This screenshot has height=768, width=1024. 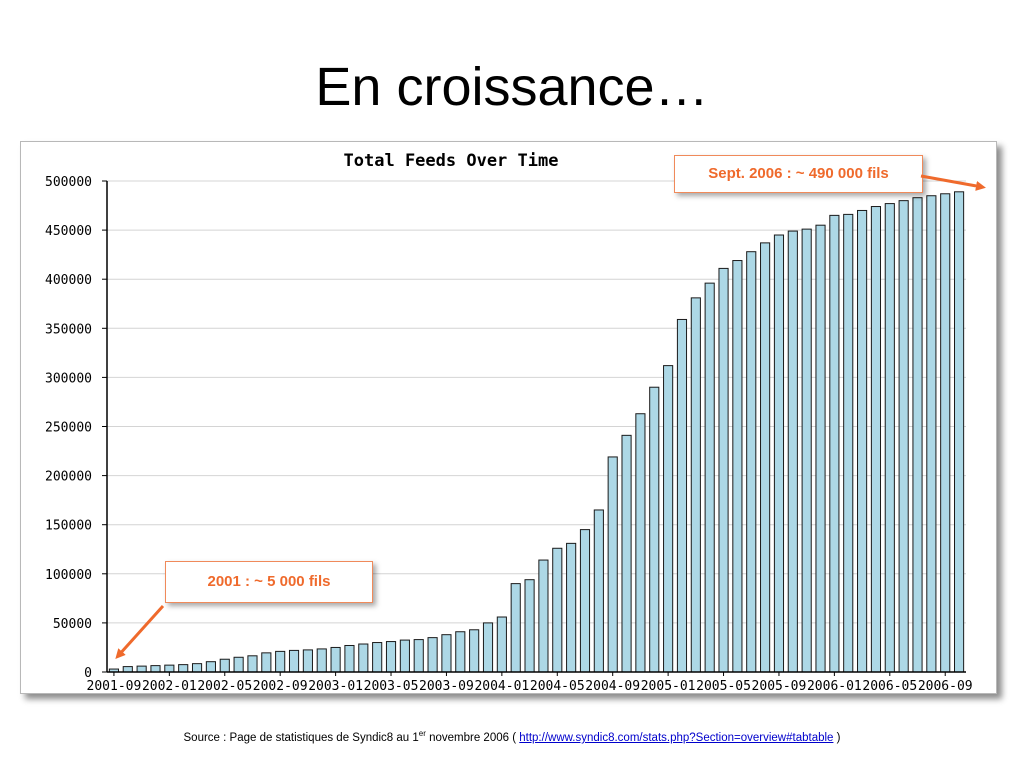 What do you see at coordinates (557, 686) in the screenshot?
I see `x-tick-label: 2004-05` at bounding box center [557, 686].